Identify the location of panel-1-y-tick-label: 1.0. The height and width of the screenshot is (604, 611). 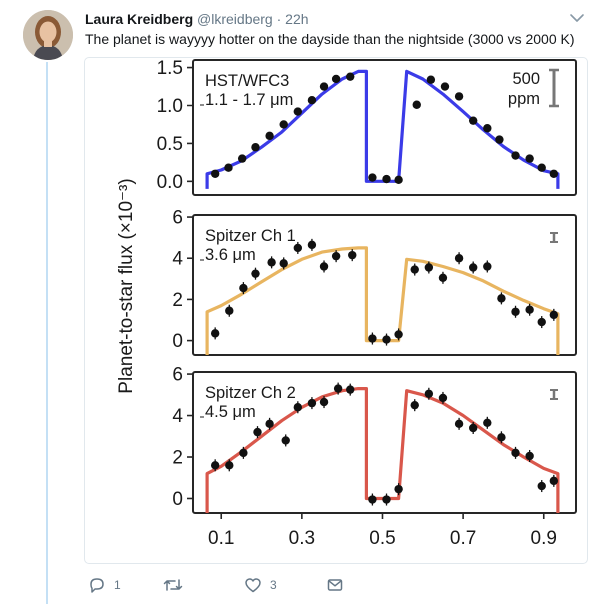
(170, 106).